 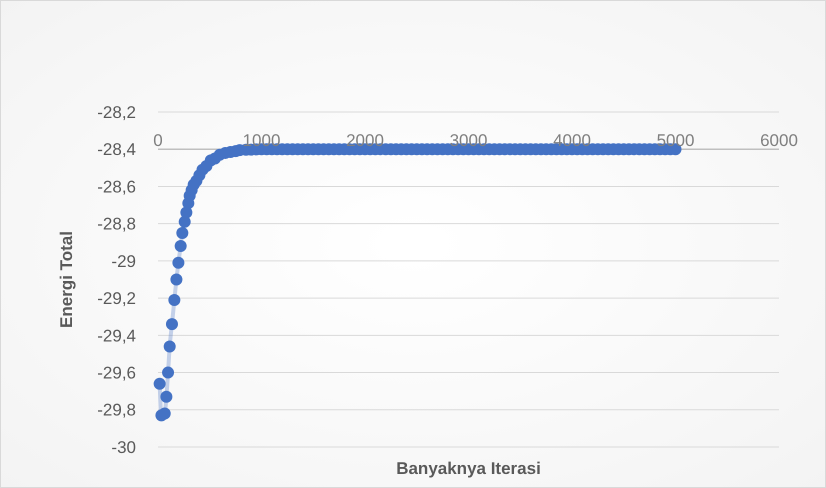 I want to click on y-tick-label: -28,8, so click(x=116, y=224).